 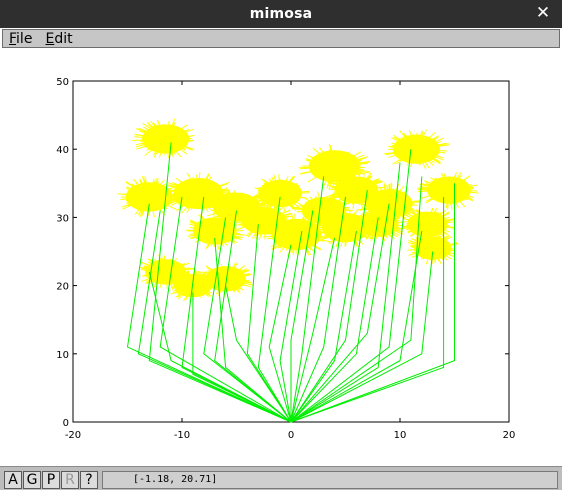 I want to click on help-button: ?, so click(x=89, y=480).